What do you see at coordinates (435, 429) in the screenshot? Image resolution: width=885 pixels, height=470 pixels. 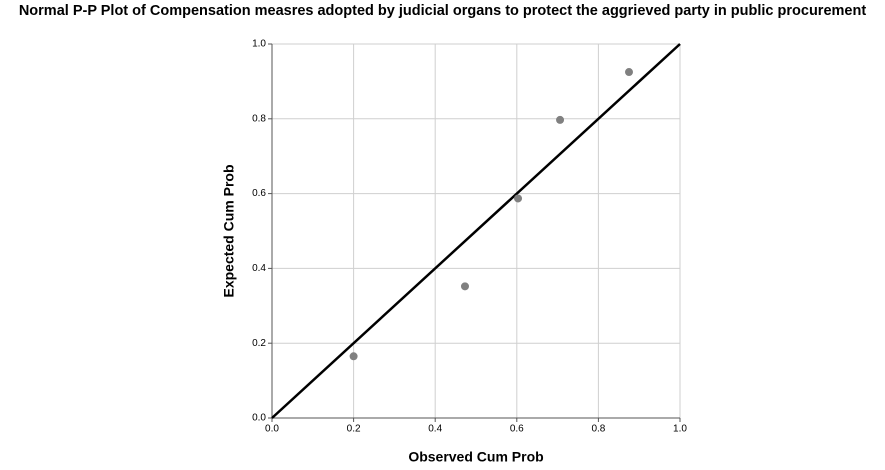 I see `x-tick-label: 0.4` at bounding box center [435, 429].